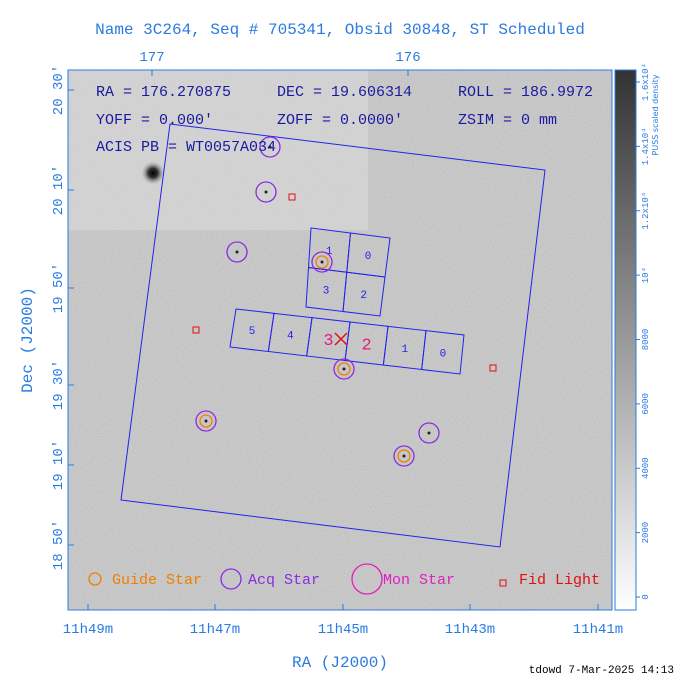 Image resolution: width=680 pixels, height=680 pixels. I want to click on glow, so click(218, 150).